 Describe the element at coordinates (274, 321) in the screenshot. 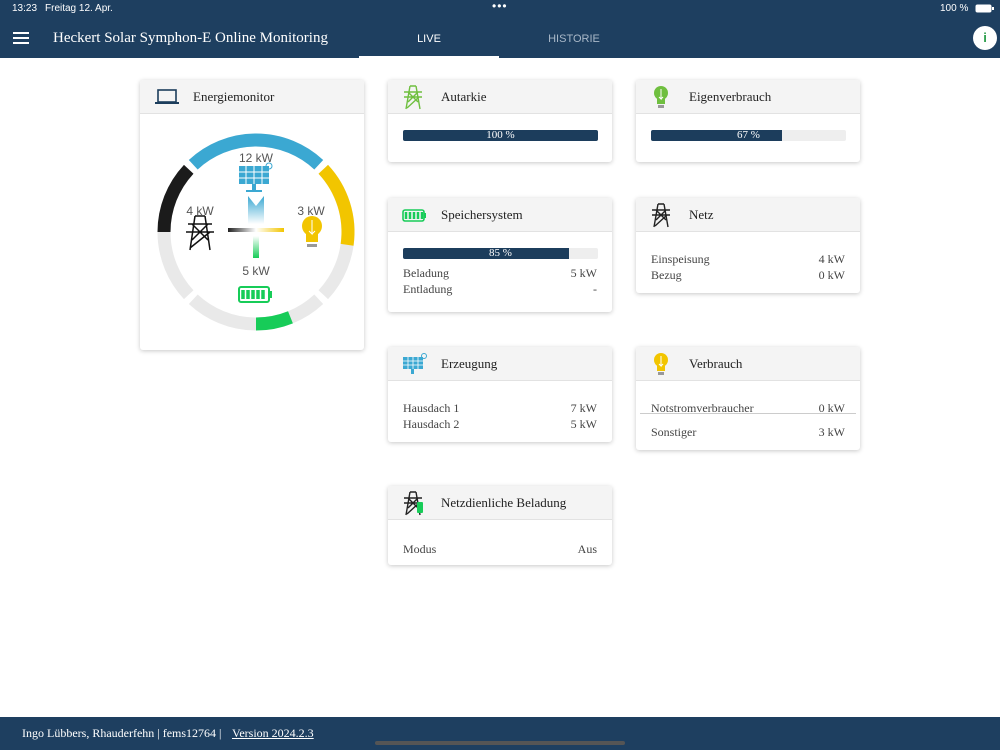

I see `ring-storage` at that location.